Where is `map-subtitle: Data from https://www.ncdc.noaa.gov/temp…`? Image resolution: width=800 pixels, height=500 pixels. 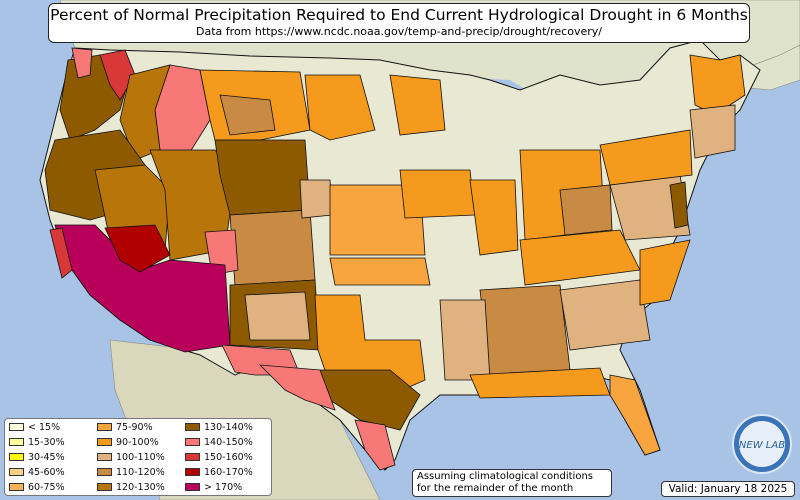 map-subtitle: Data from https://www.ncdc.noaa.gov/temp… is located at coordinates (399, 31).